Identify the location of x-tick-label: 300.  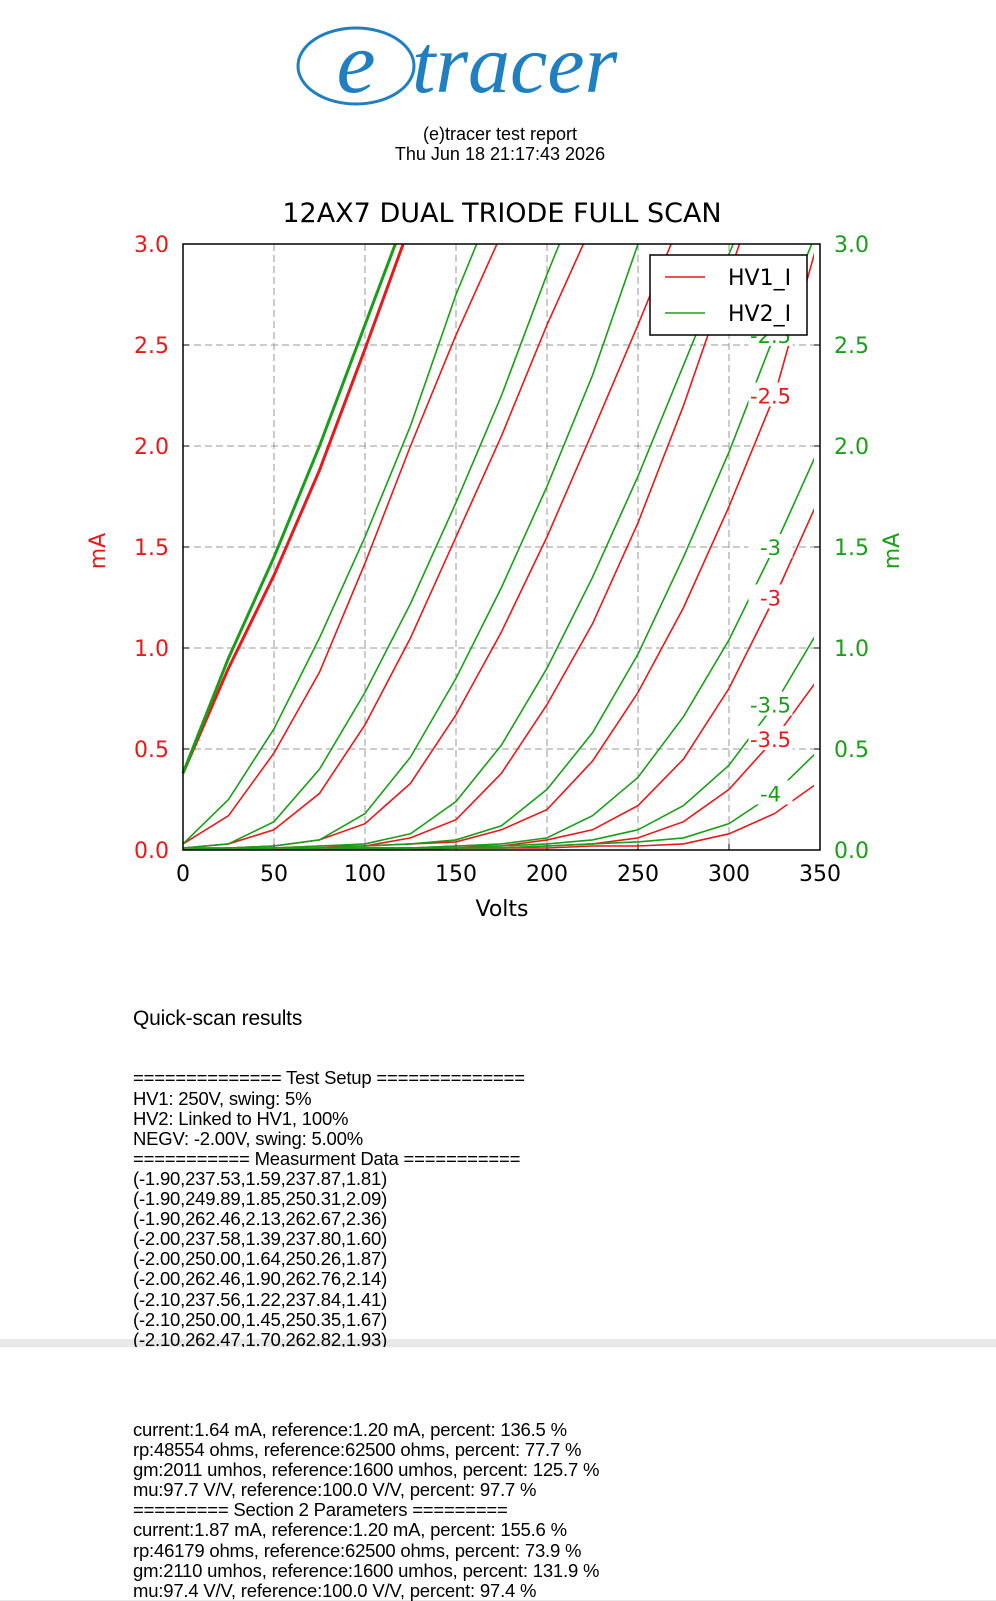
(729, 874).